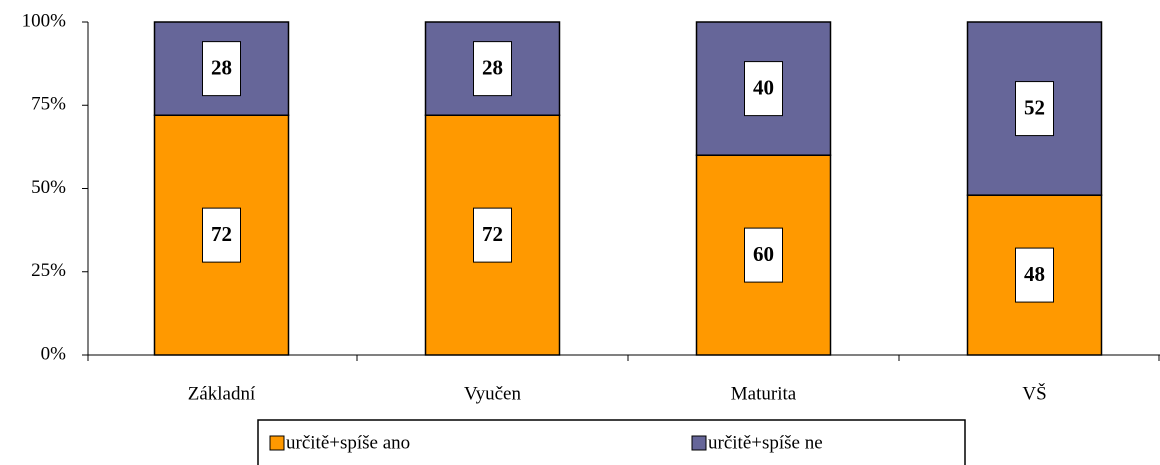 The width and height of the screenshot is (1160, 465). Describe the element at coordinates (348, 442) in the screenshot. I see `legend-label: určitě+spíše ano` at that location.